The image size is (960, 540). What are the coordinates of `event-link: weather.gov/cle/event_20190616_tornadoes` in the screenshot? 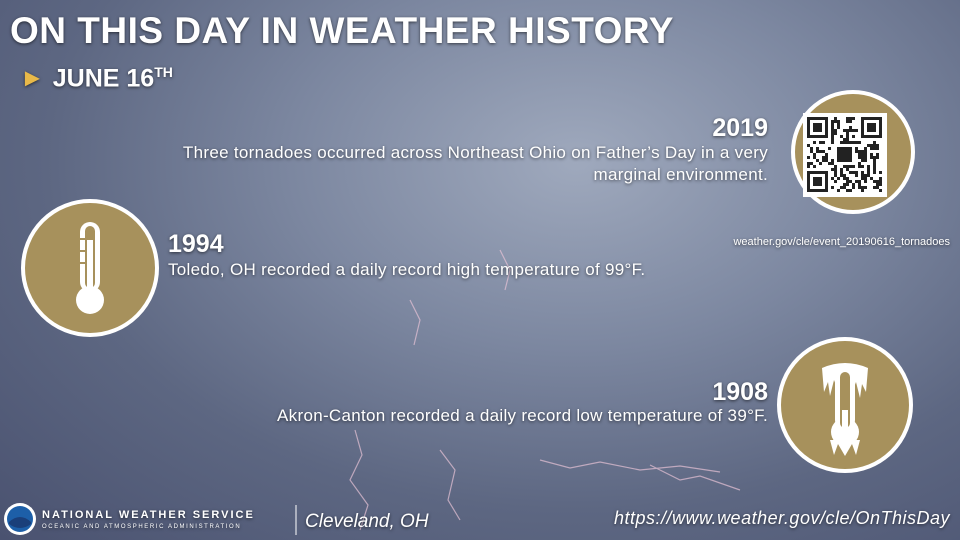 It's located at (841, 242).